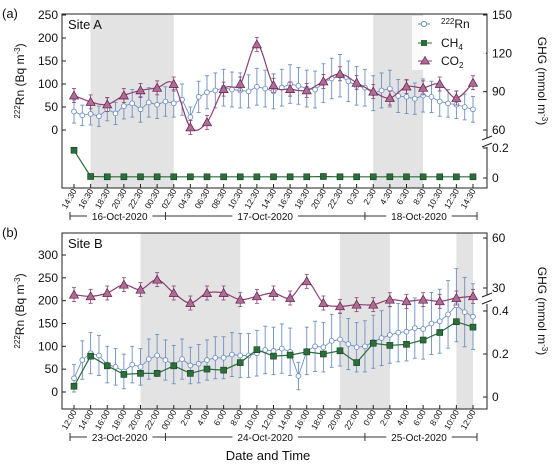 The image size is (555, 471). What do you see at coordinates (85, 199) in the screenshot?
I see `x-axis-tick-label: 16:30` at bounding box center [85, 199].